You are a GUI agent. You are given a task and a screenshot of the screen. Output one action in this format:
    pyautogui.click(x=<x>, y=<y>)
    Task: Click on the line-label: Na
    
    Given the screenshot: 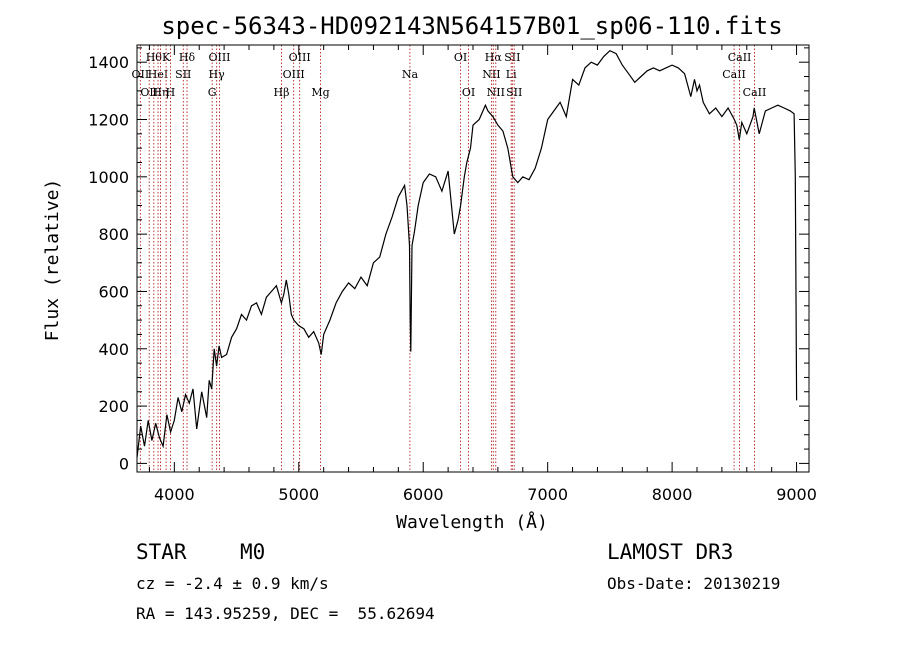 What is the action you would take?
    pyautogui.click(x=410, y=74)
    